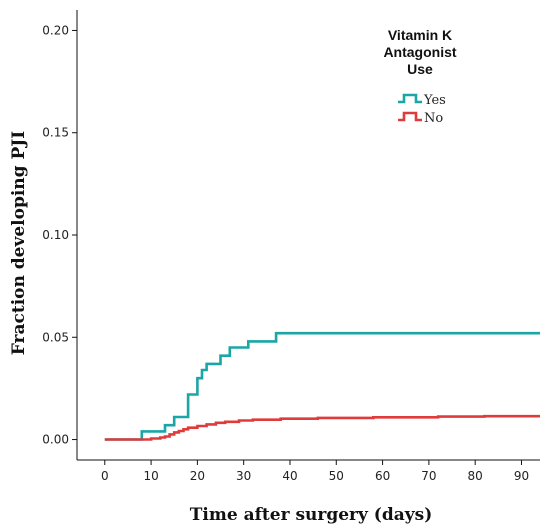  I want to click on x-tick-label: 10, so click(150, 476).